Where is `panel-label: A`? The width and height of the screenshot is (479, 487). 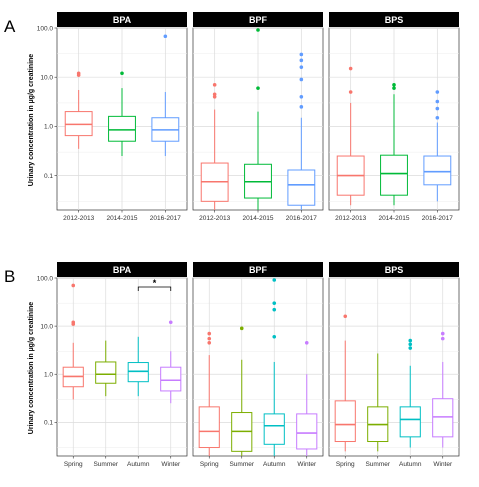 panel-label: A is located at coordinates (10, 26).